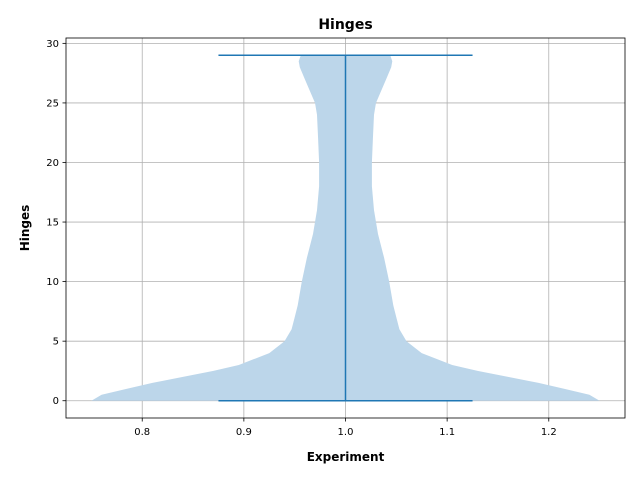  Describe the element at coordinates (549, 432) in the screenshot. I see `x-tick-label: 1.2` at that location.